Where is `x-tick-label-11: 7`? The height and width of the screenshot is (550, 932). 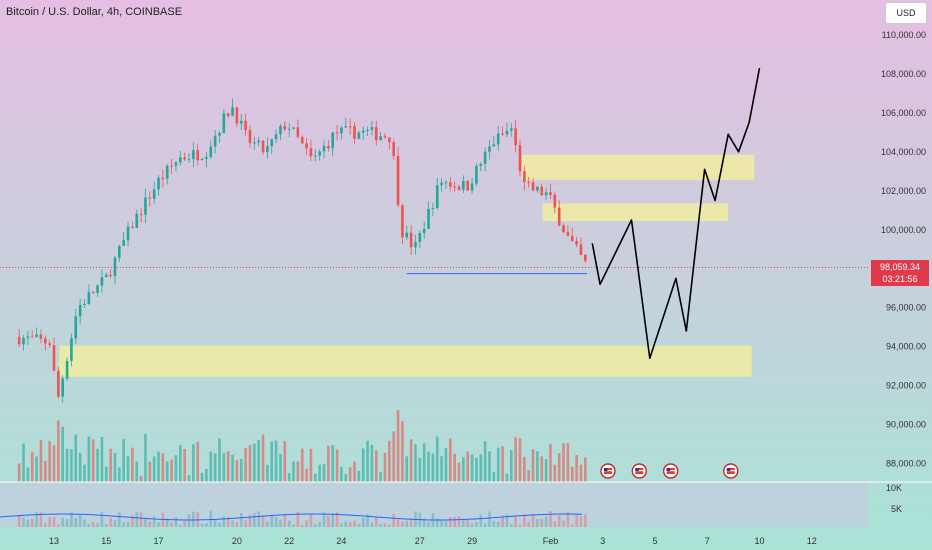 x-tick-label-11: 7 is located at coordinates (707, 541).